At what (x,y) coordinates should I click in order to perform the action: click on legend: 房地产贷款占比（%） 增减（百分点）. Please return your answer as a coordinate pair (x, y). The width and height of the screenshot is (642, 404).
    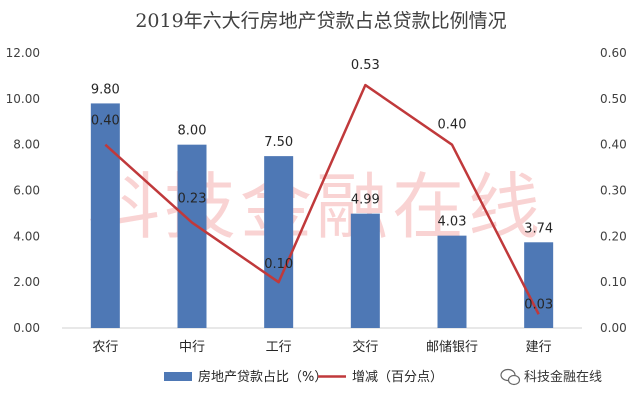
    Looking at the image, I should click on (303, 377).